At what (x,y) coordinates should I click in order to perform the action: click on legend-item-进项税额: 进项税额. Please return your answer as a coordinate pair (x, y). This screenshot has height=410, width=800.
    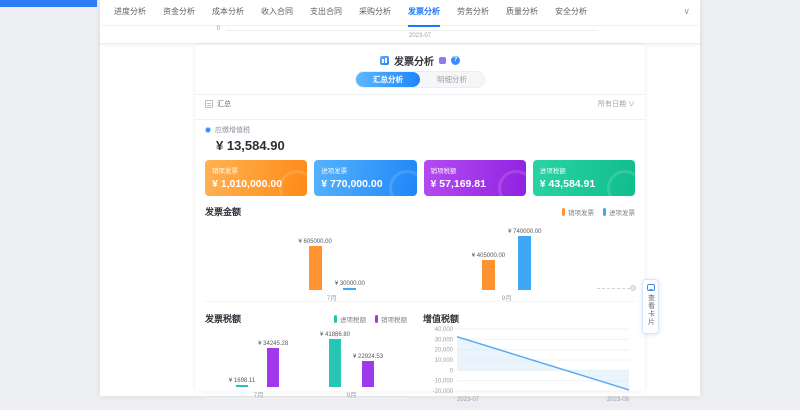
    Looking at the image, I should click on (350, 319).